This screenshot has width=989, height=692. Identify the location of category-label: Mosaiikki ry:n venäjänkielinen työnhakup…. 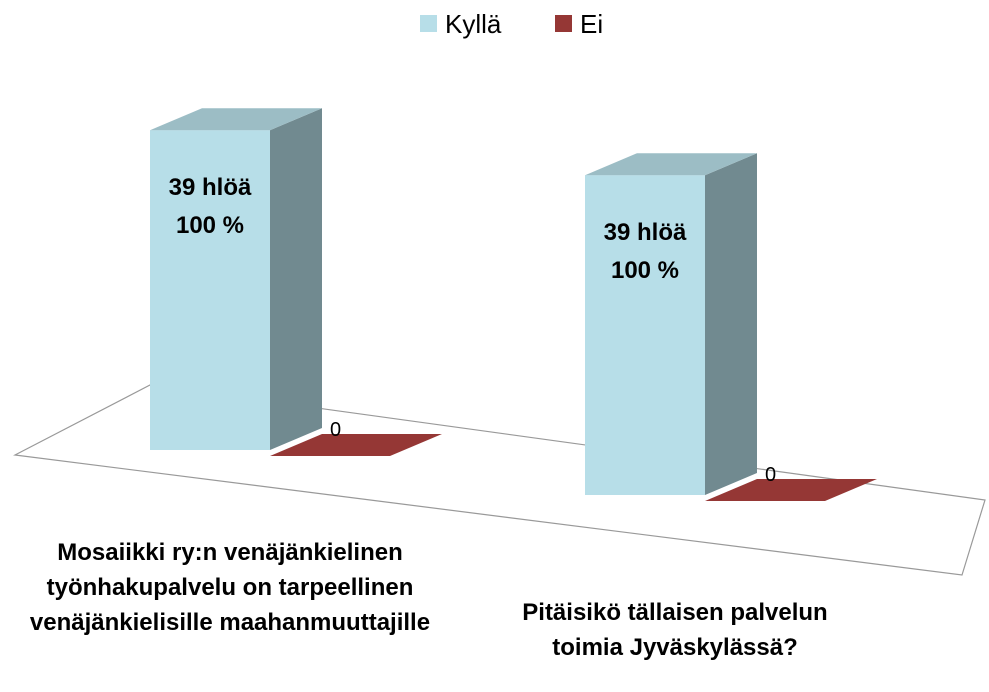
(230, 587).